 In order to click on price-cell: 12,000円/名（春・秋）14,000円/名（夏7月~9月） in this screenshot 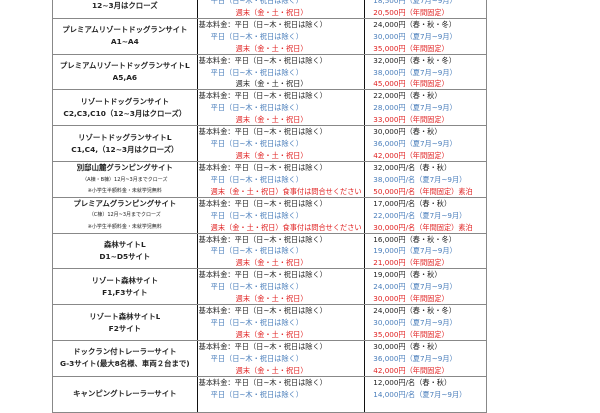, I will do `click(426, 394)`.